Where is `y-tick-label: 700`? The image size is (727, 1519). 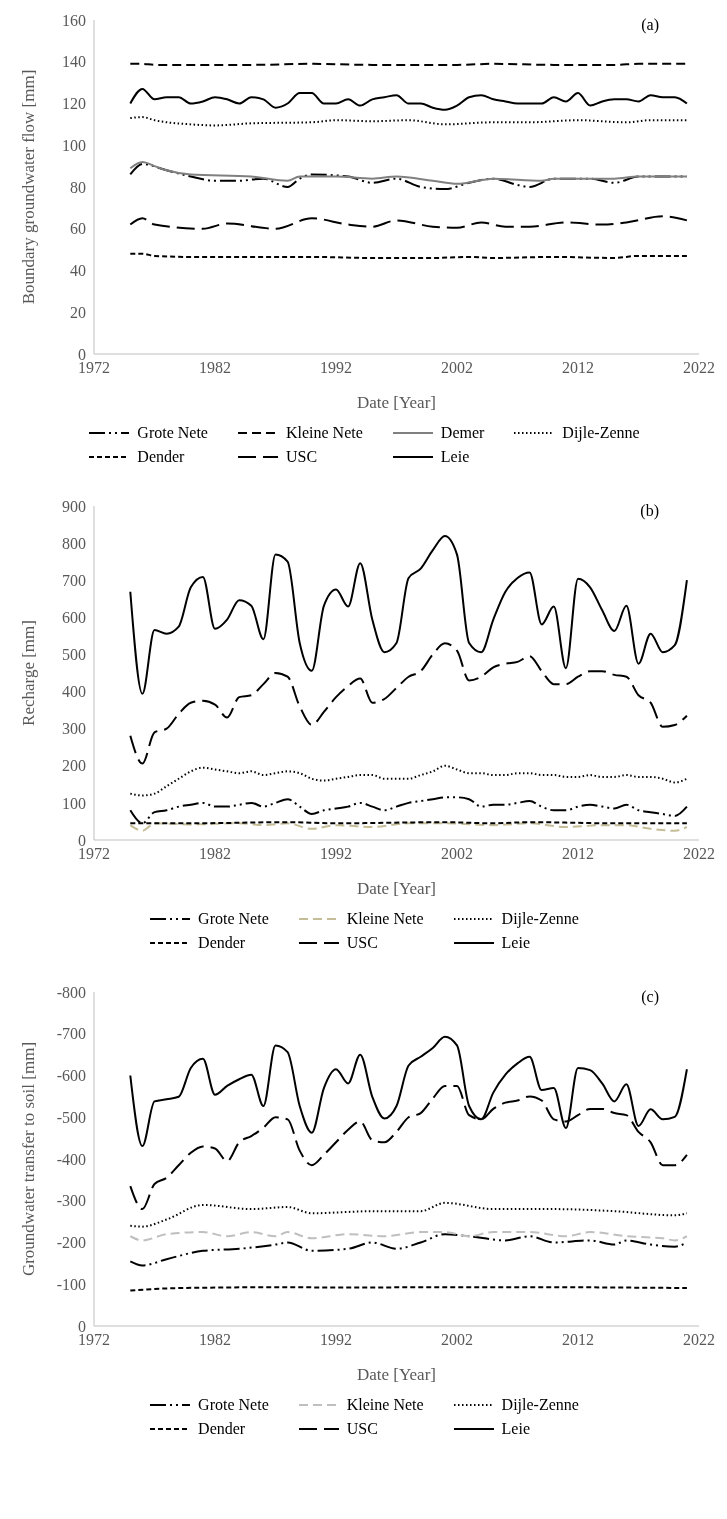
y-tick-label: 700 is located at coordinates (74, 580).